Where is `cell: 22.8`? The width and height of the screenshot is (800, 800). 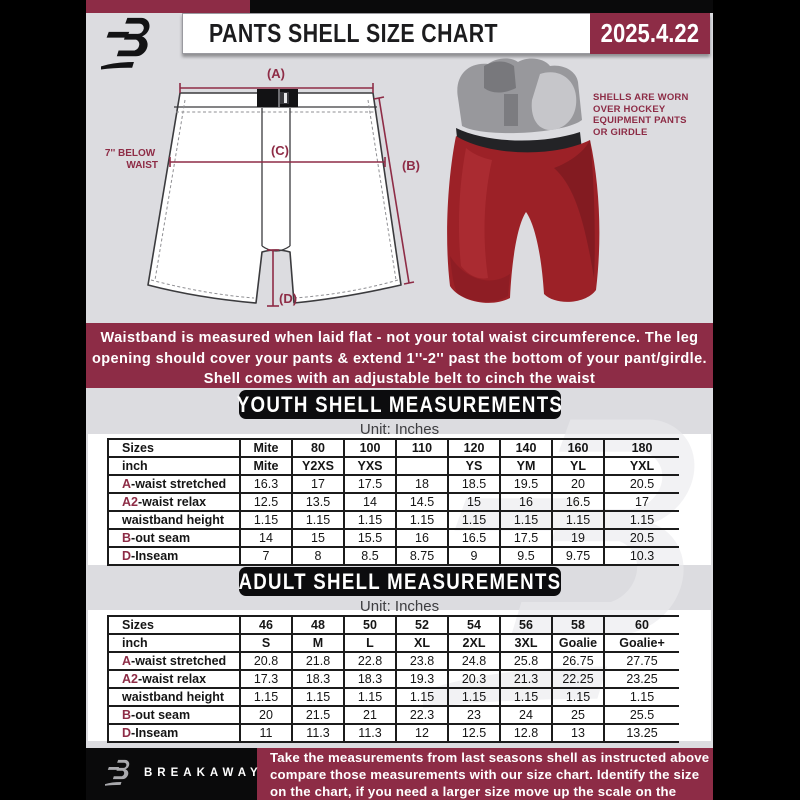
cell: 22.8 is located at coordinates (369, 661).